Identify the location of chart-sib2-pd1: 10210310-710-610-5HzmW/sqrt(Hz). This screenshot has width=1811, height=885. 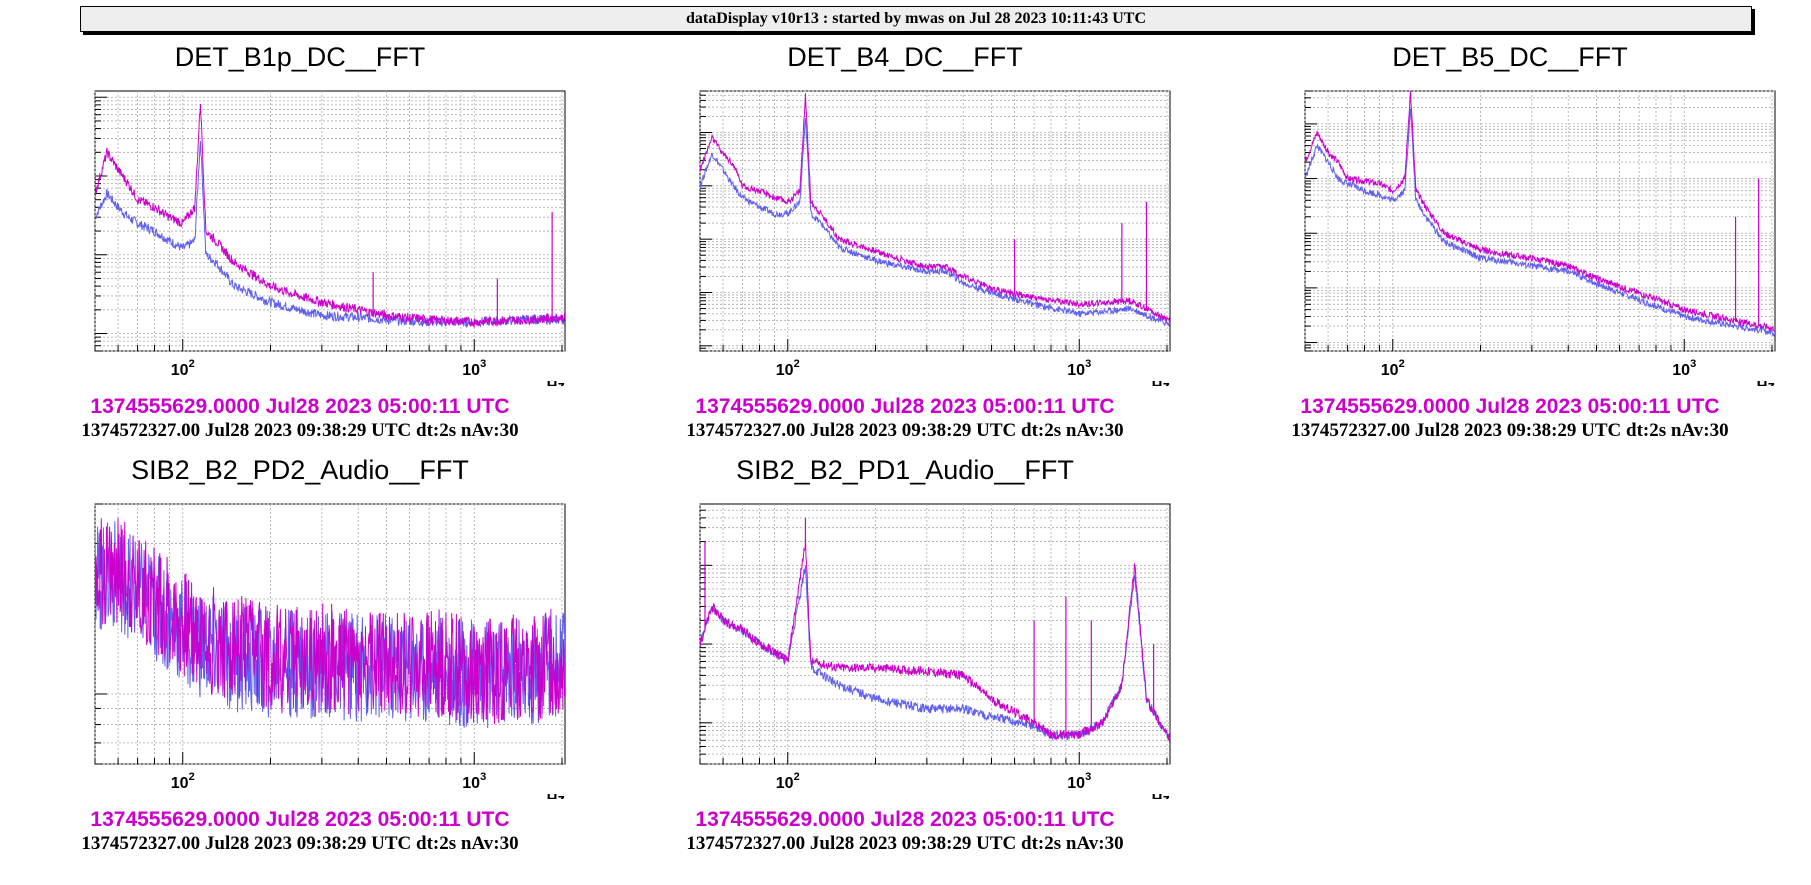
(935, 651).